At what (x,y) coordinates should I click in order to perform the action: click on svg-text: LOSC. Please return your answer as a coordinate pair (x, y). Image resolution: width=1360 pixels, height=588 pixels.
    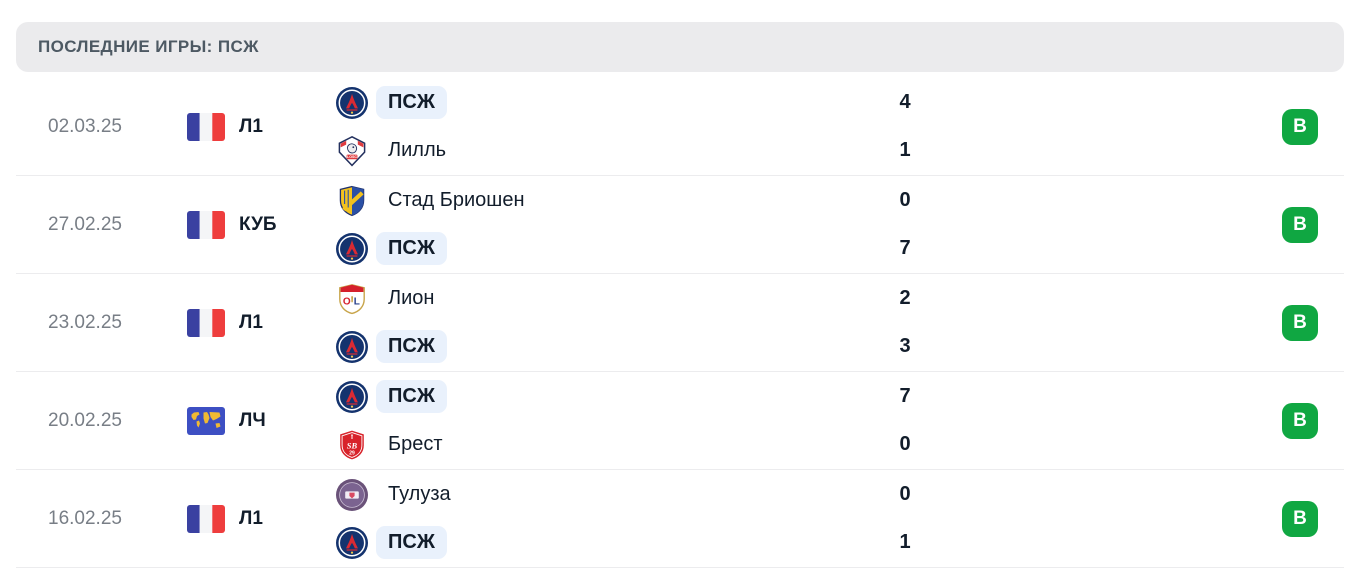
    Looking at the image, I should click on (352, 157).